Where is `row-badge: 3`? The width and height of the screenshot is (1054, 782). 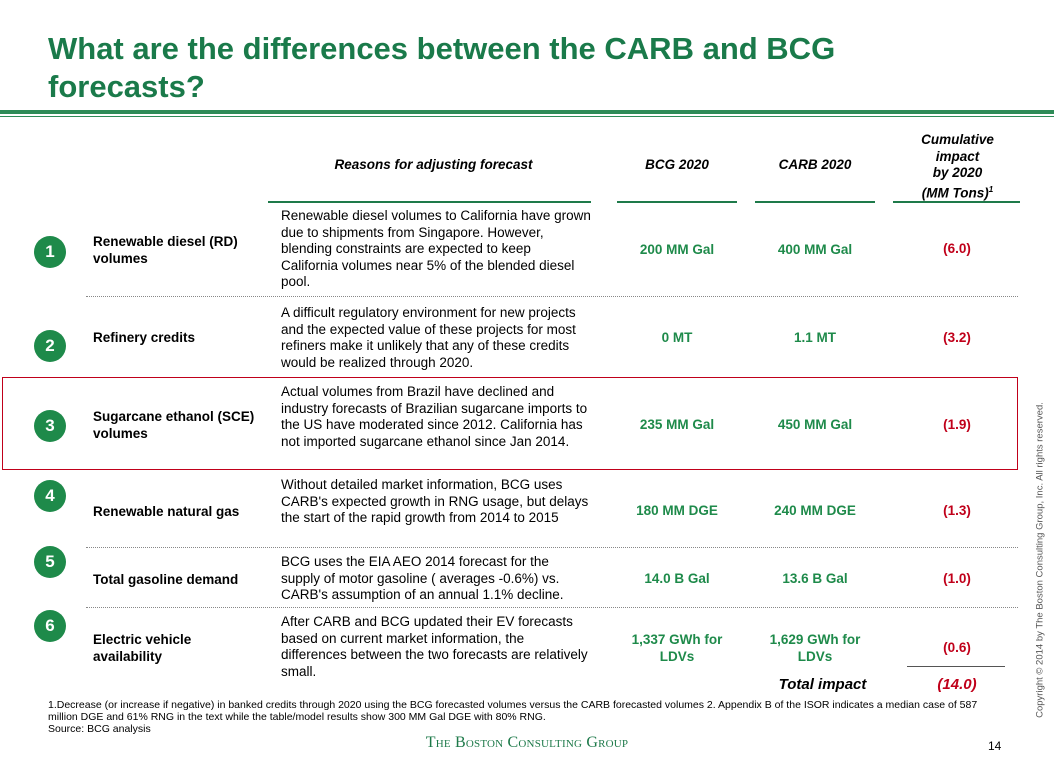
row-badge: 3 is located at coordinates (50, 426).